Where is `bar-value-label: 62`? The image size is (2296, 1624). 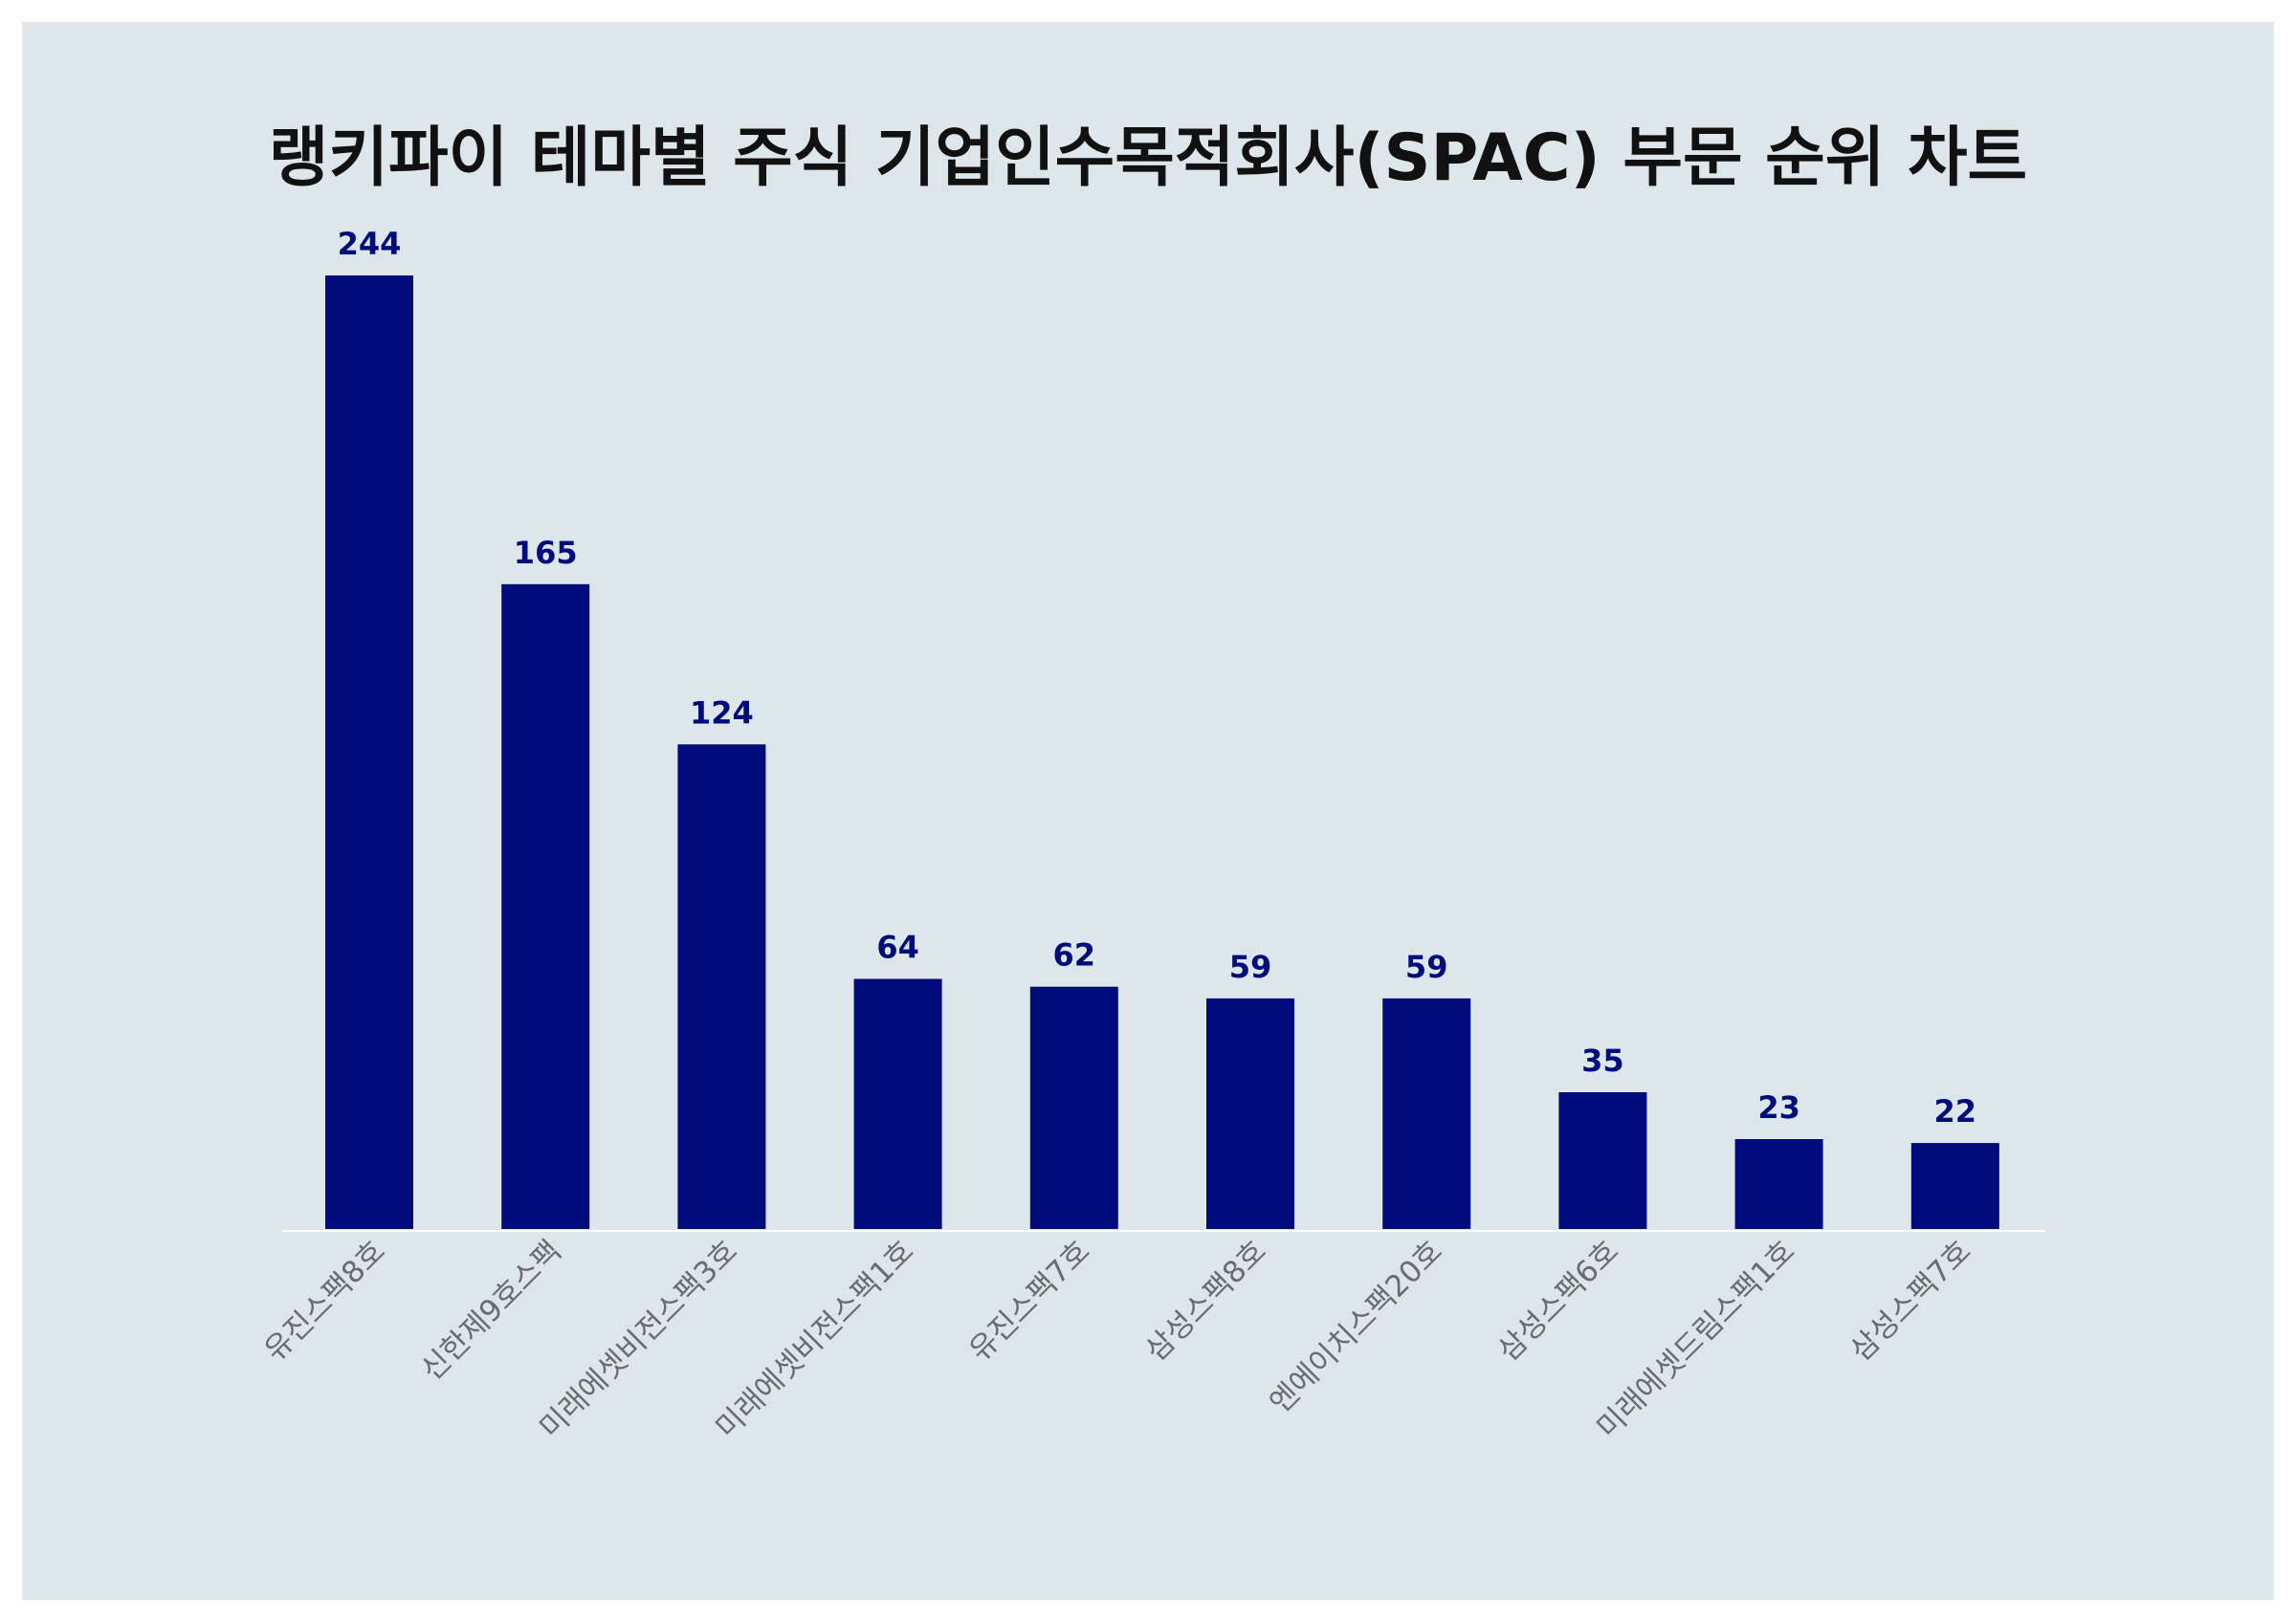
bar-value-label: 62 is located at coordinates (1074, 956).